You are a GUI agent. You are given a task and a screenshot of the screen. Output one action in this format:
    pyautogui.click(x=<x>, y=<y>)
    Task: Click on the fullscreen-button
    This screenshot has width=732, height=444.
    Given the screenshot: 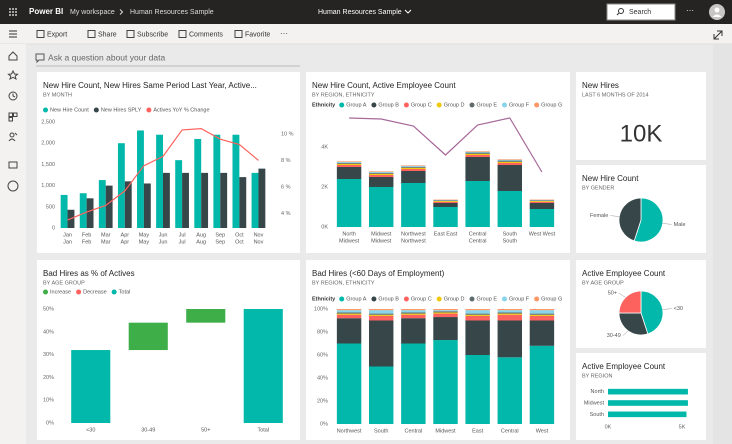 What is the action you would take?
    pyautogui.click(x=718, y=35)
    